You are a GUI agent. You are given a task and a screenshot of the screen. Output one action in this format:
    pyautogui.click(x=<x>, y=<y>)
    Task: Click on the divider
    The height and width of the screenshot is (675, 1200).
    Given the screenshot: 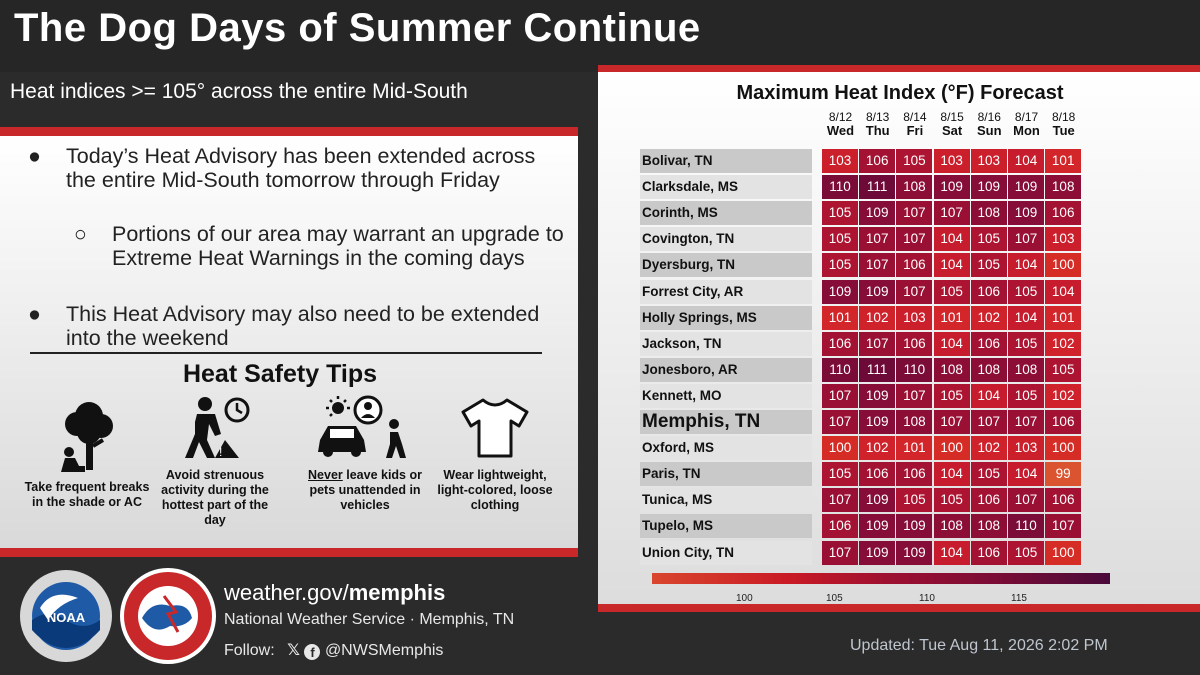 What is the action you would take?
    pyautogui.click(x=286, y=353)
    